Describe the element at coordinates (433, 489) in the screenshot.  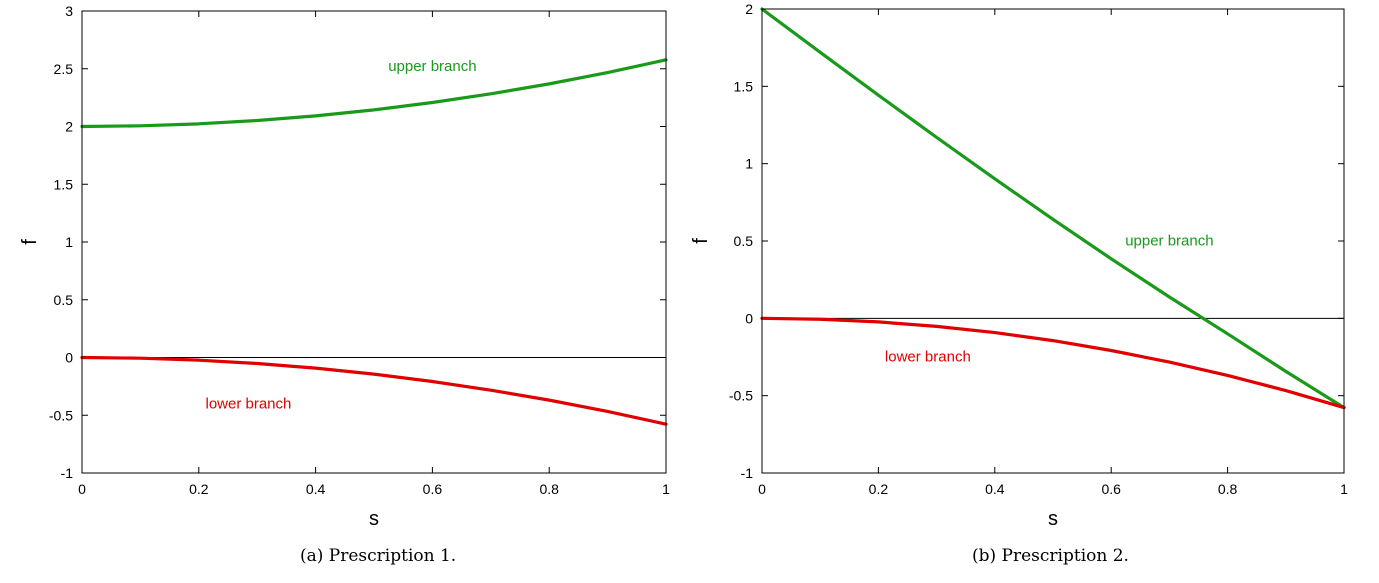
I see `c0-x-tick-label: 0.6` at that location.